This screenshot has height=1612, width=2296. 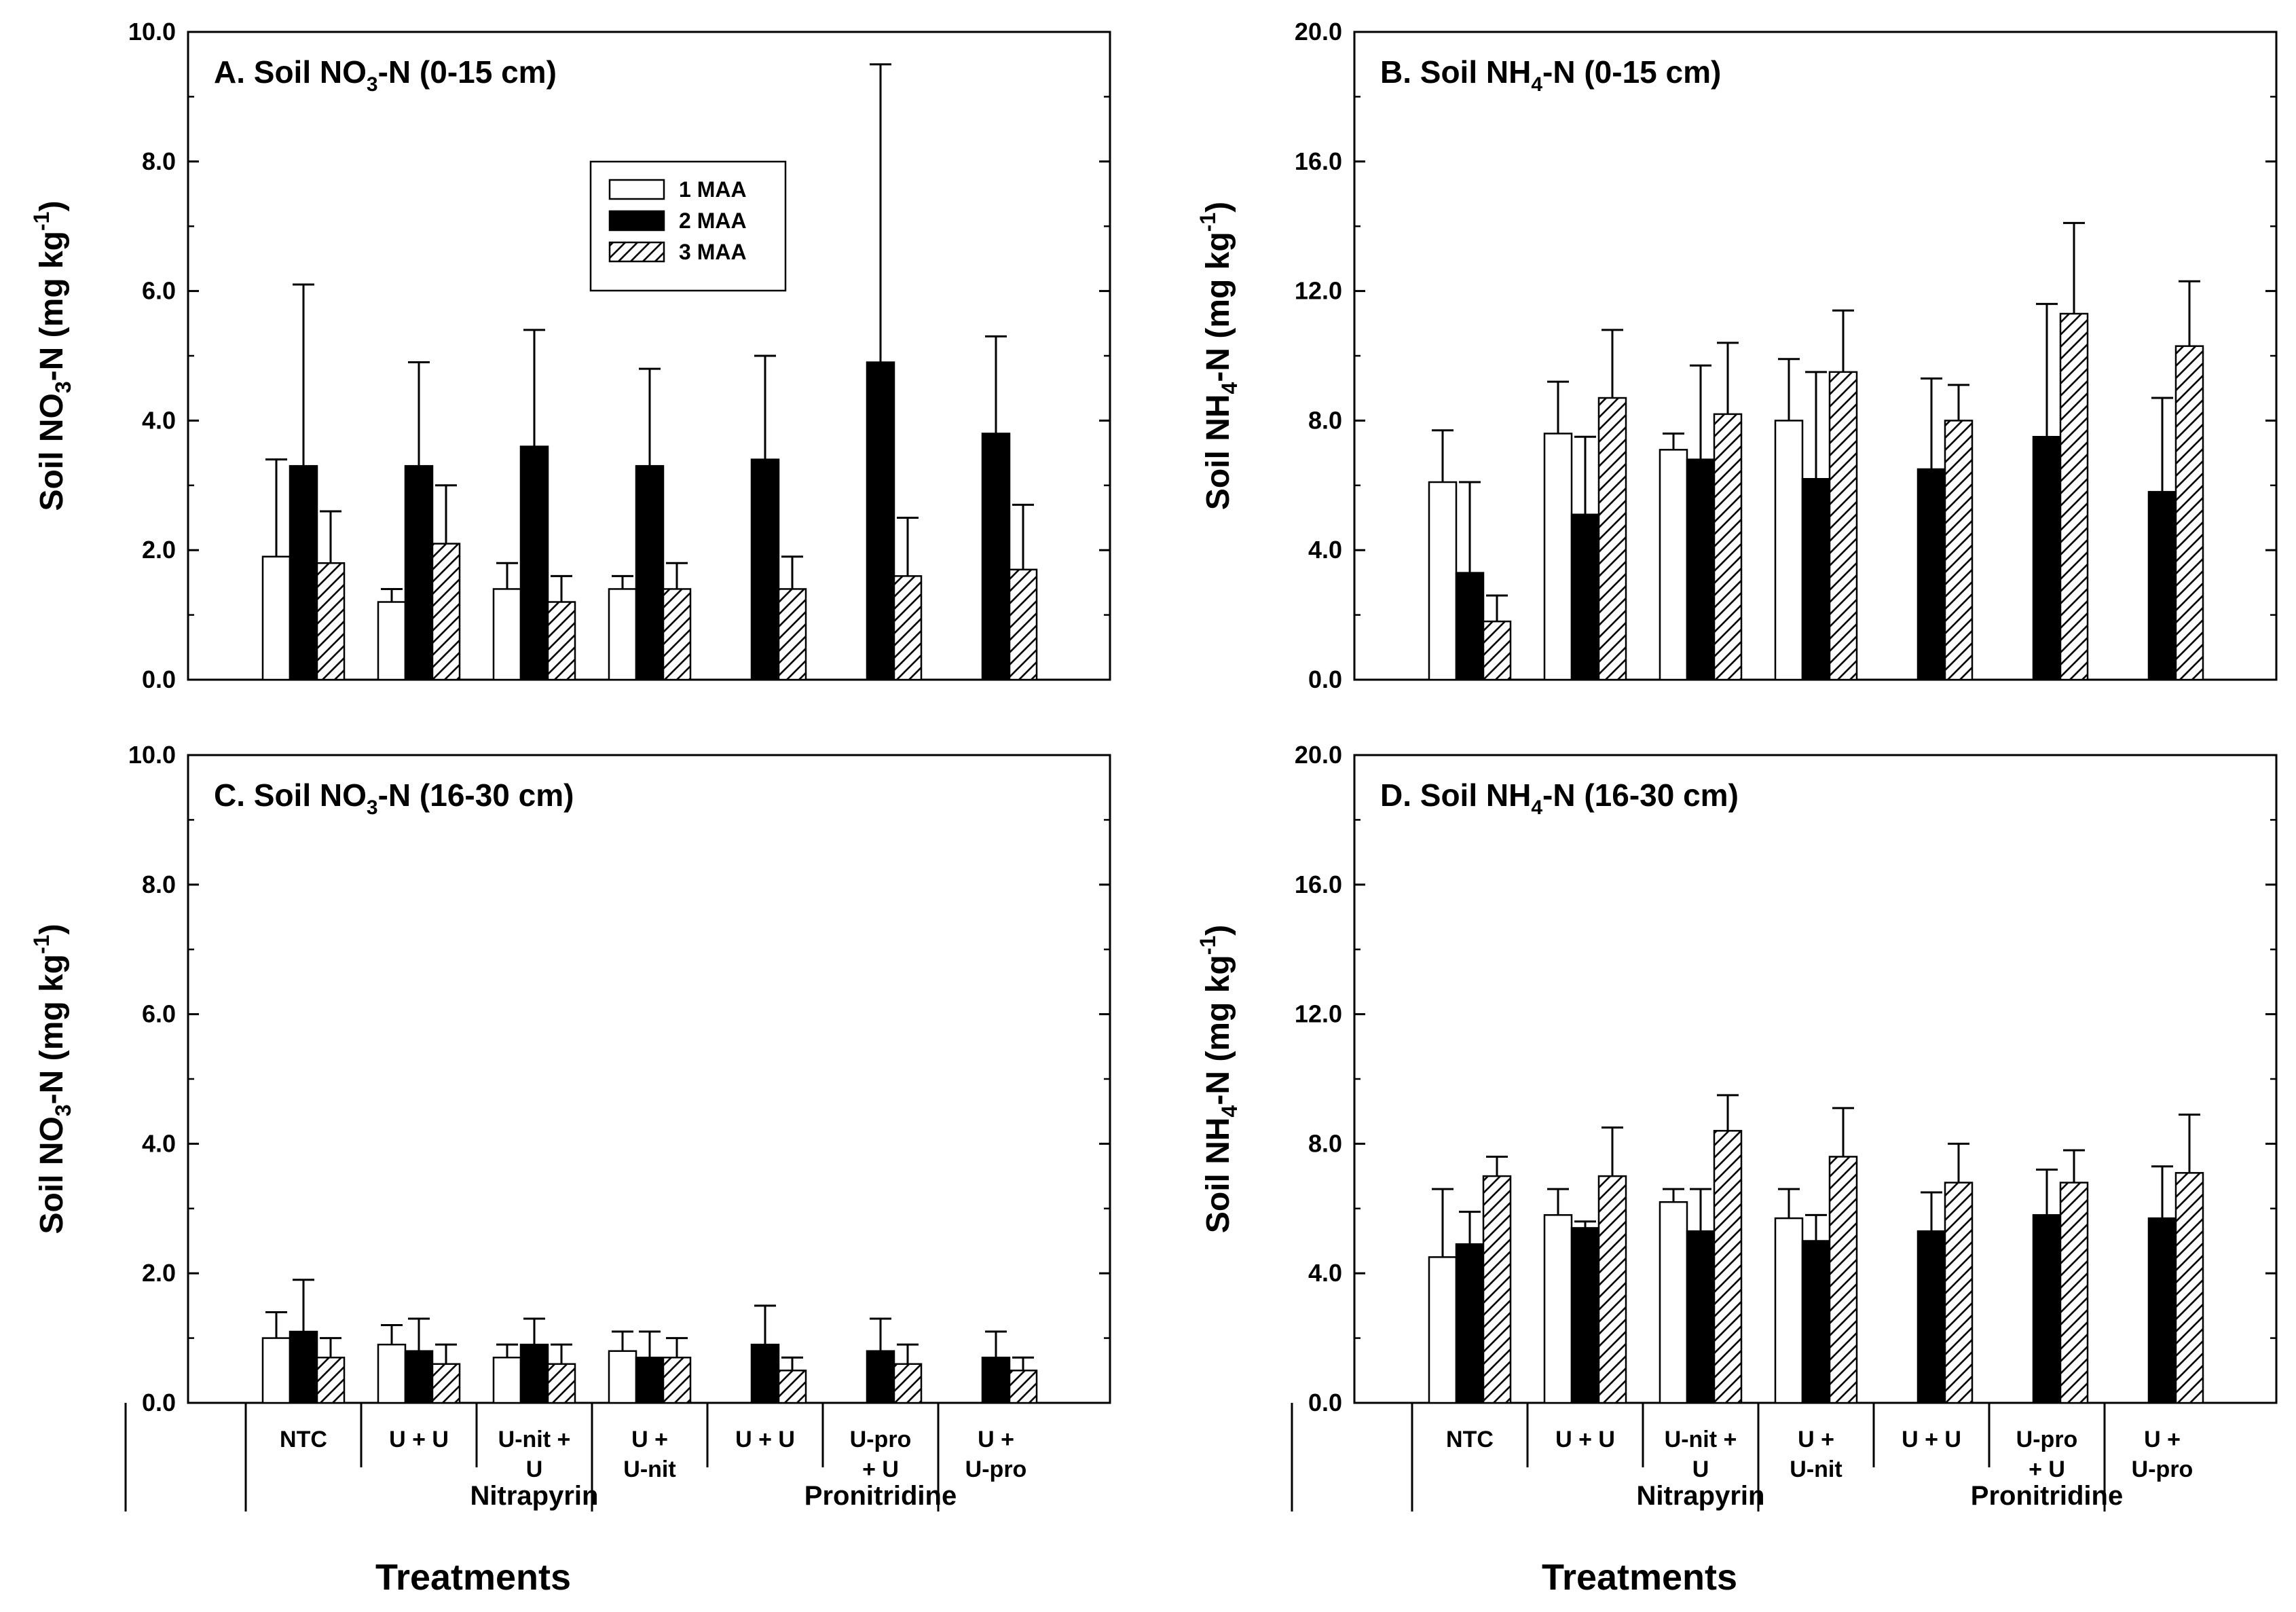 What do you see at coordinates (2162, 1454) in the screenshot?
I see `category-label: U + U-pro` at bounding box center [2162, 1454].